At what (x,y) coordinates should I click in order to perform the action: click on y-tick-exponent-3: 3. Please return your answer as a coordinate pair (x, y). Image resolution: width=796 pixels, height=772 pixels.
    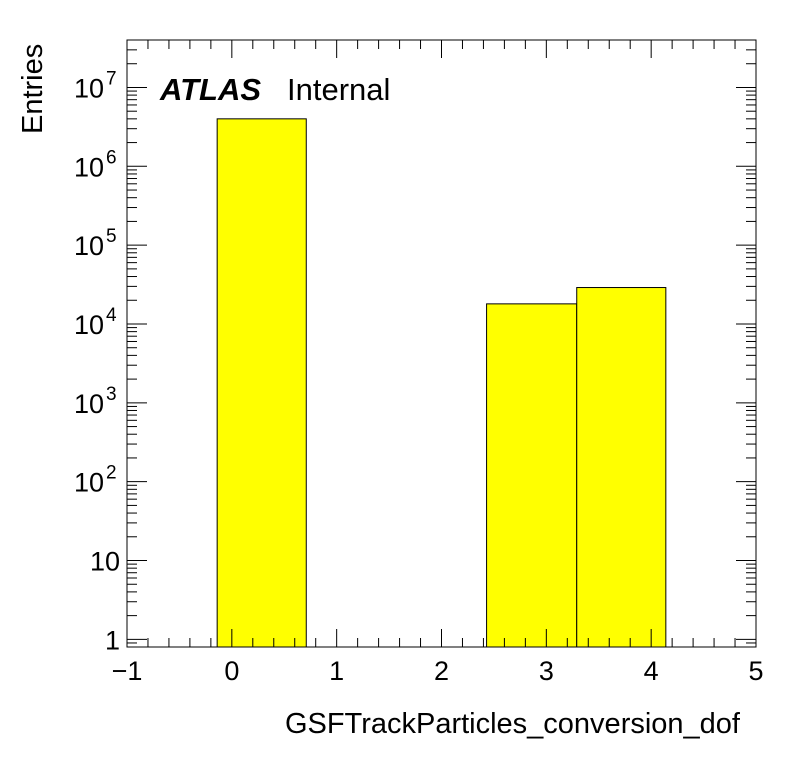
    Looking at the image, I should click on (111, 394).